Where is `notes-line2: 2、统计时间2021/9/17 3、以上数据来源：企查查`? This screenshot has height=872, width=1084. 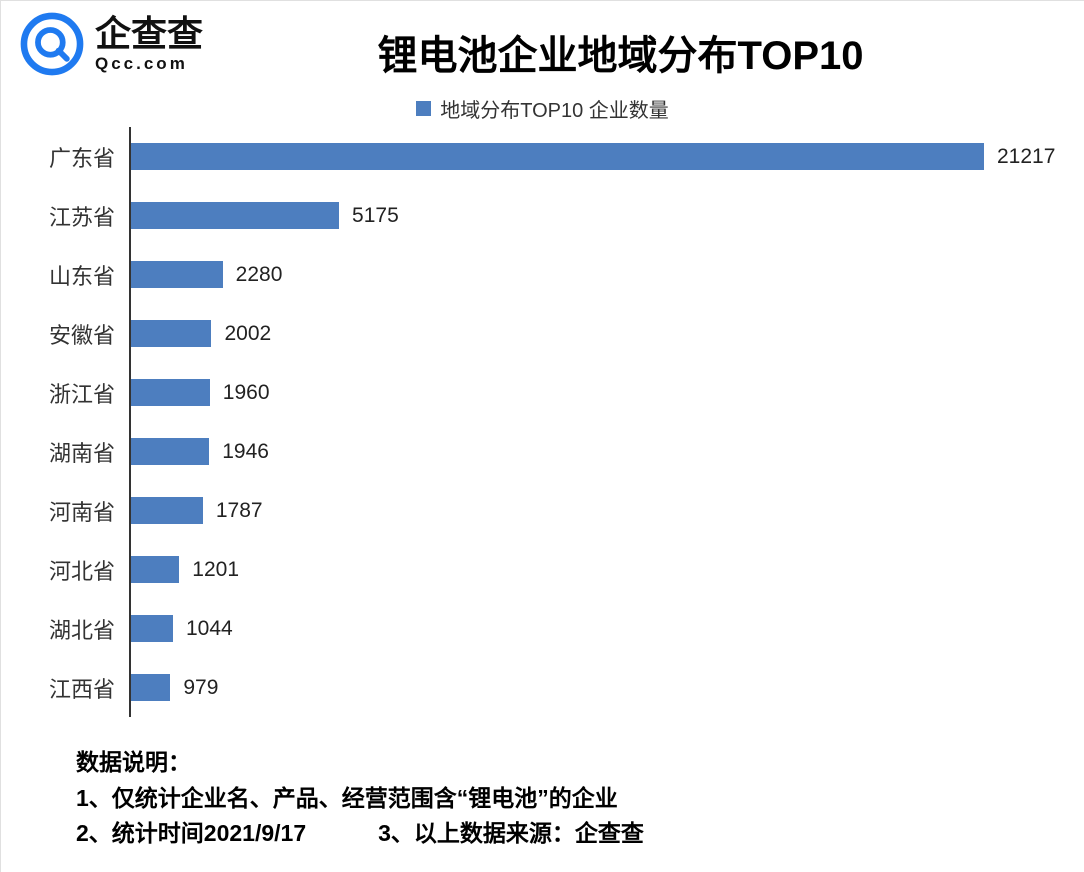
notes-line2: 2、统计时间2021/9/17 3、以上数据来源：企查查 is located at coordinates (580, 834).